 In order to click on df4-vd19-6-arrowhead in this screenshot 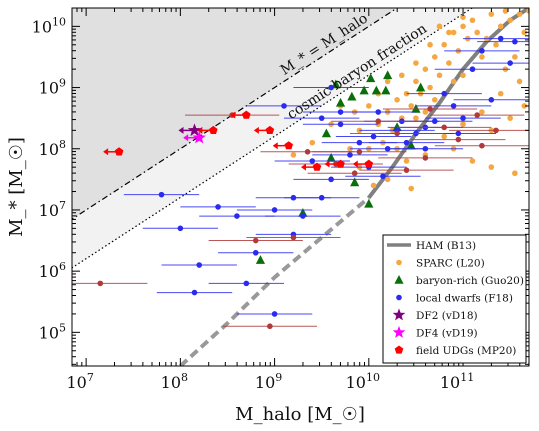, I will do `click(186, 138)`.